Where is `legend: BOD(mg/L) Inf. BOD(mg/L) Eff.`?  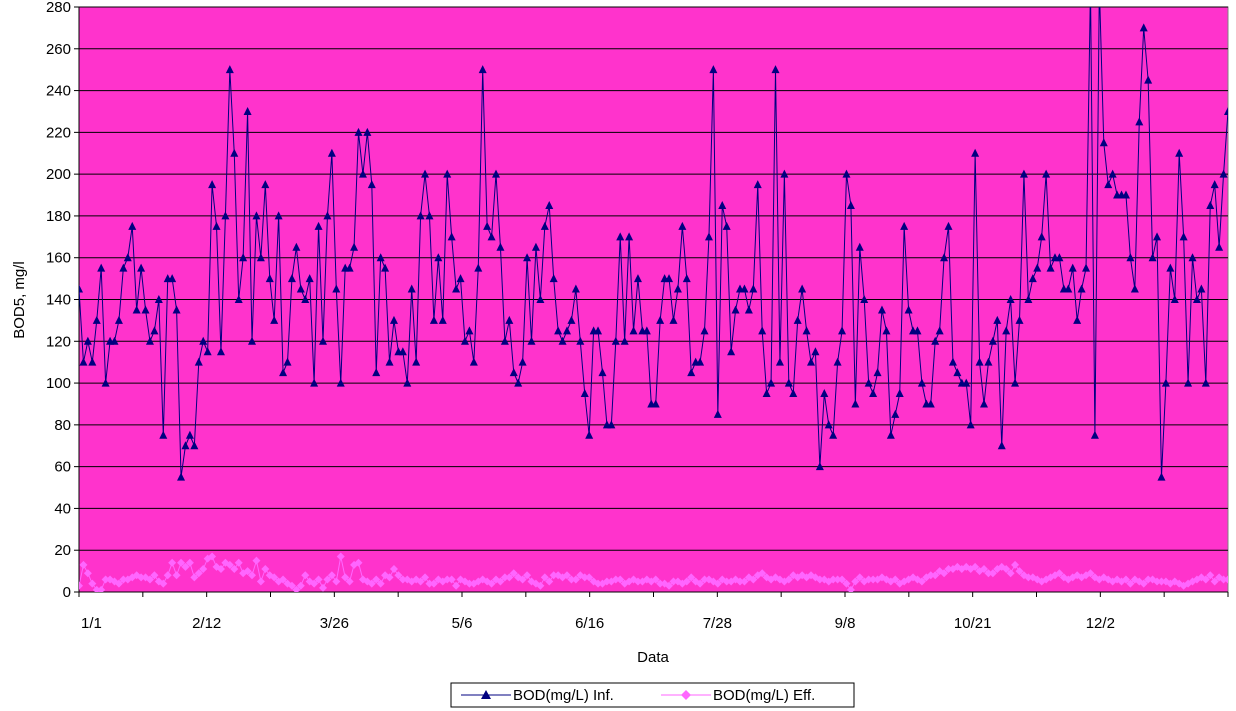 legend: BOD(mg/L) Inf. BOD(mg/L) Eff. is located at coordinates (652, 695).